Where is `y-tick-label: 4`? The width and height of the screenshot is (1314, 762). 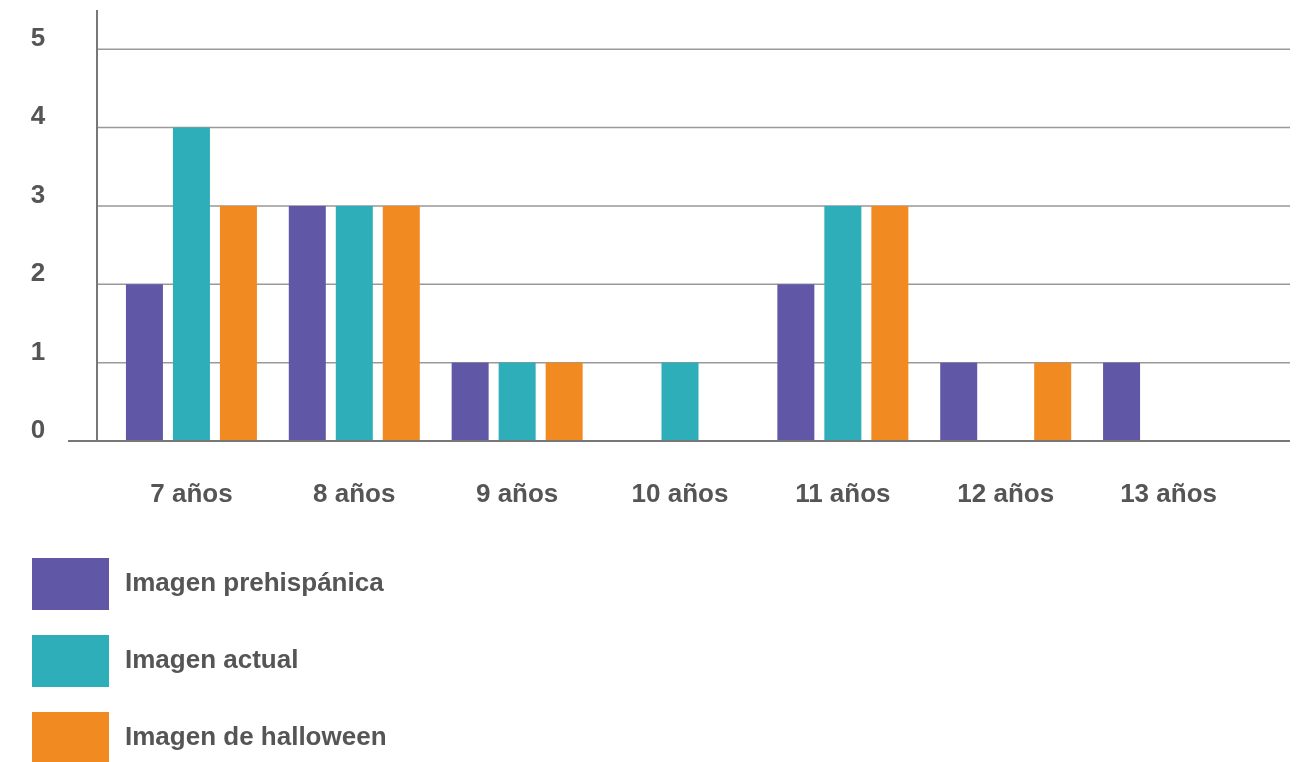 y-tick-label: 4 is located at coordinates (38, 115).